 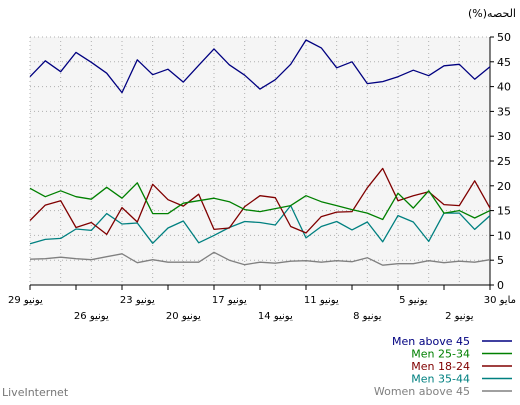 I want to click on x-tick-label: 26 يونيو, so click(x=91, y=316).